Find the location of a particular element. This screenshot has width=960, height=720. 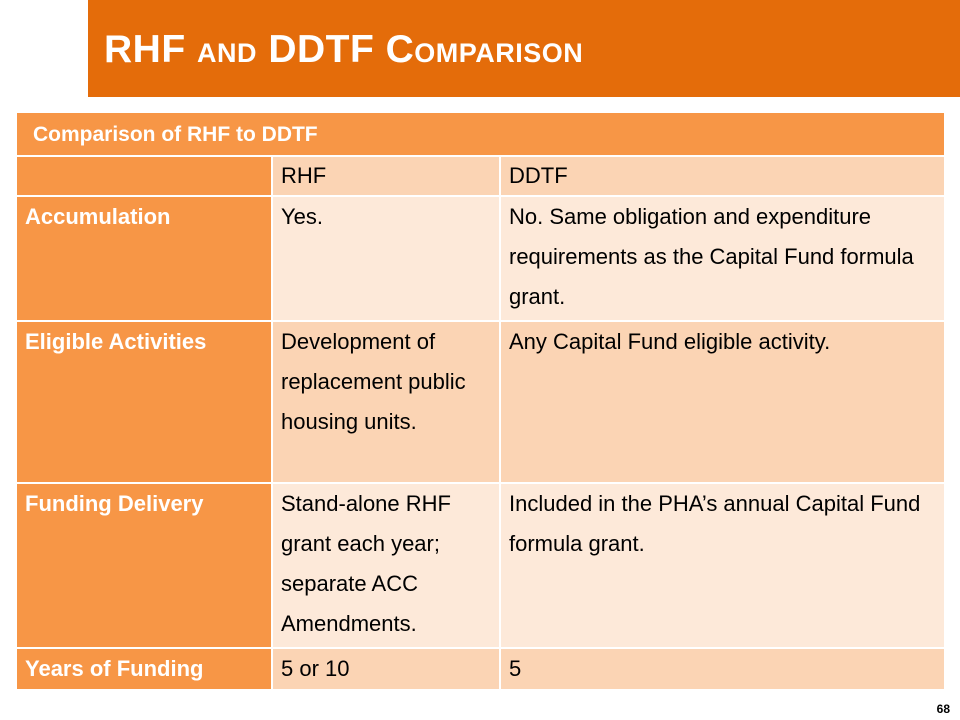

row-label: Eligible Activities is located at coordinates (144, 402).